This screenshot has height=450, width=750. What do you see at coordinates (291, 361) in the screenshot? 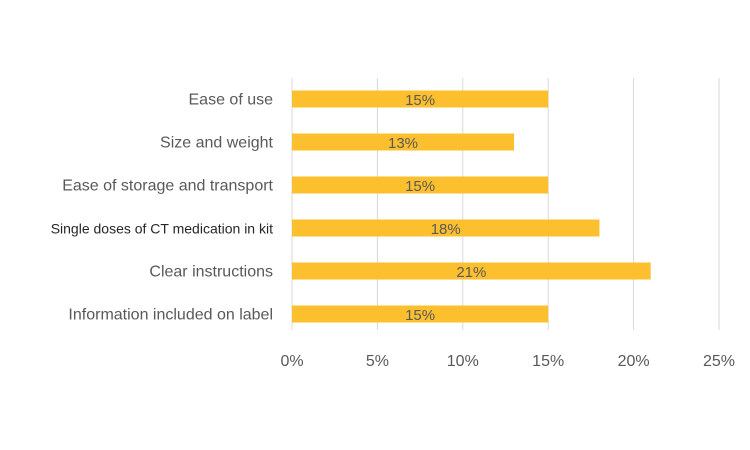
I see `x-tick-label-0: 0%` at bounding box center [291, 361].